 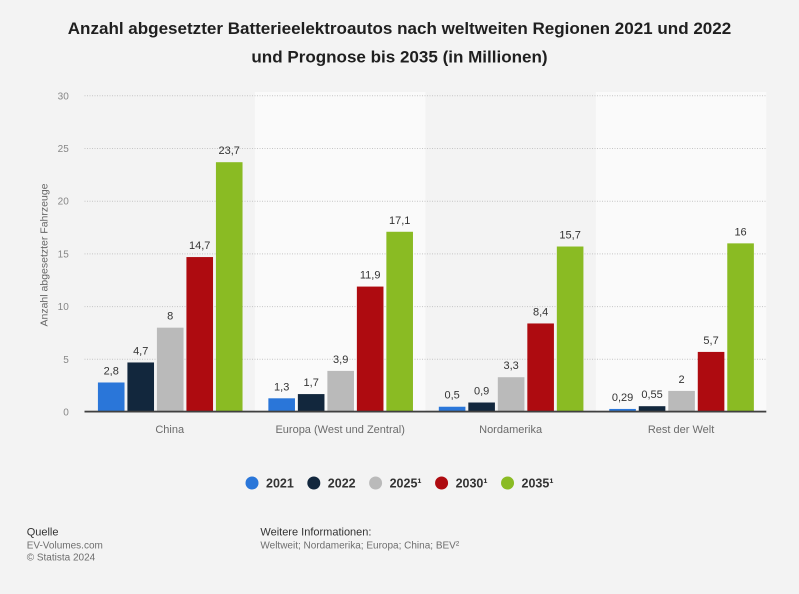 What do you see at coordinates (342, 483) in the screenshot?
I see `svg-text: 2022` at bounding box center [342, 483].